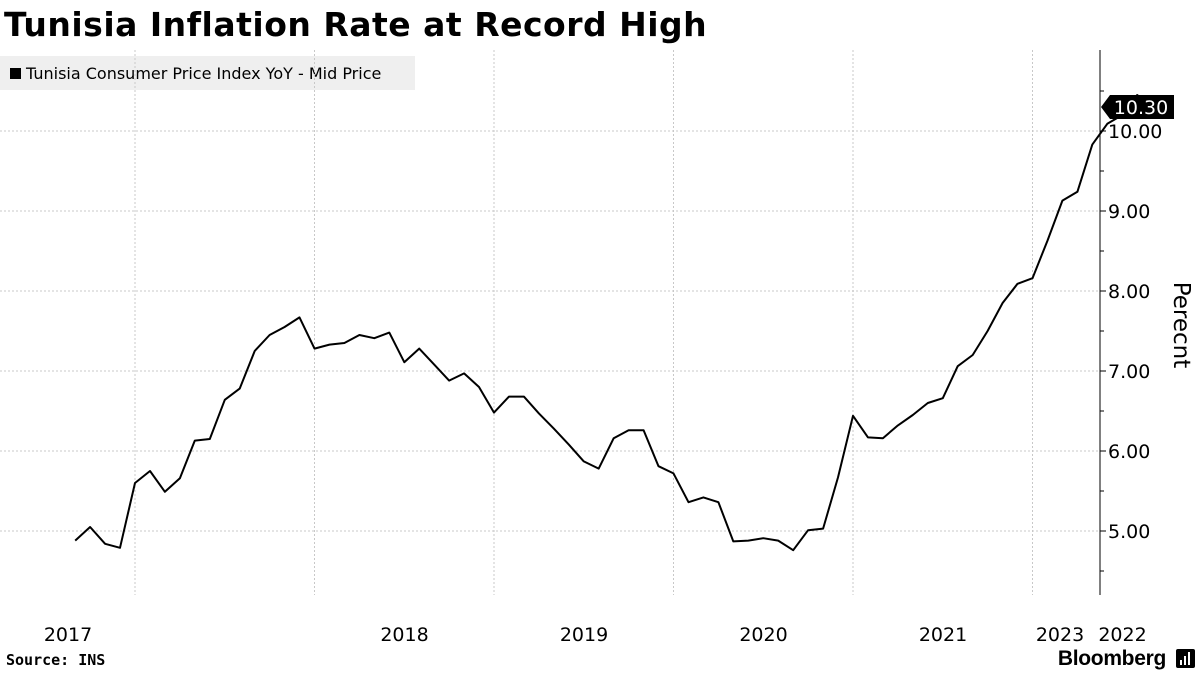 This screenshot has height=675, width=1200. I want to click on brand-logo-text: Bloomberg, so click(1111, 658).